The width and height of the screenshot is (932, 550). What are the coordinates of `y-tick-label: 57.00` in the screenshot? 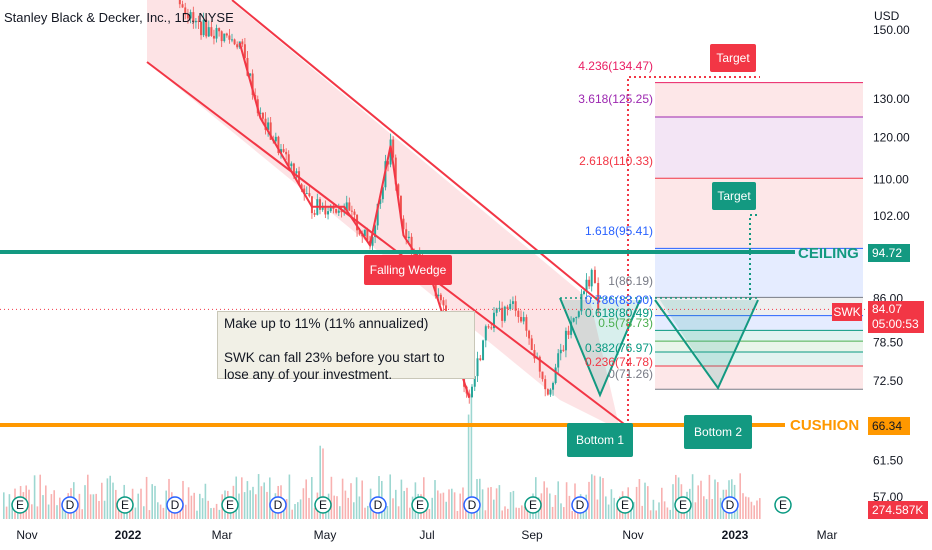 It's located at (888, 497).